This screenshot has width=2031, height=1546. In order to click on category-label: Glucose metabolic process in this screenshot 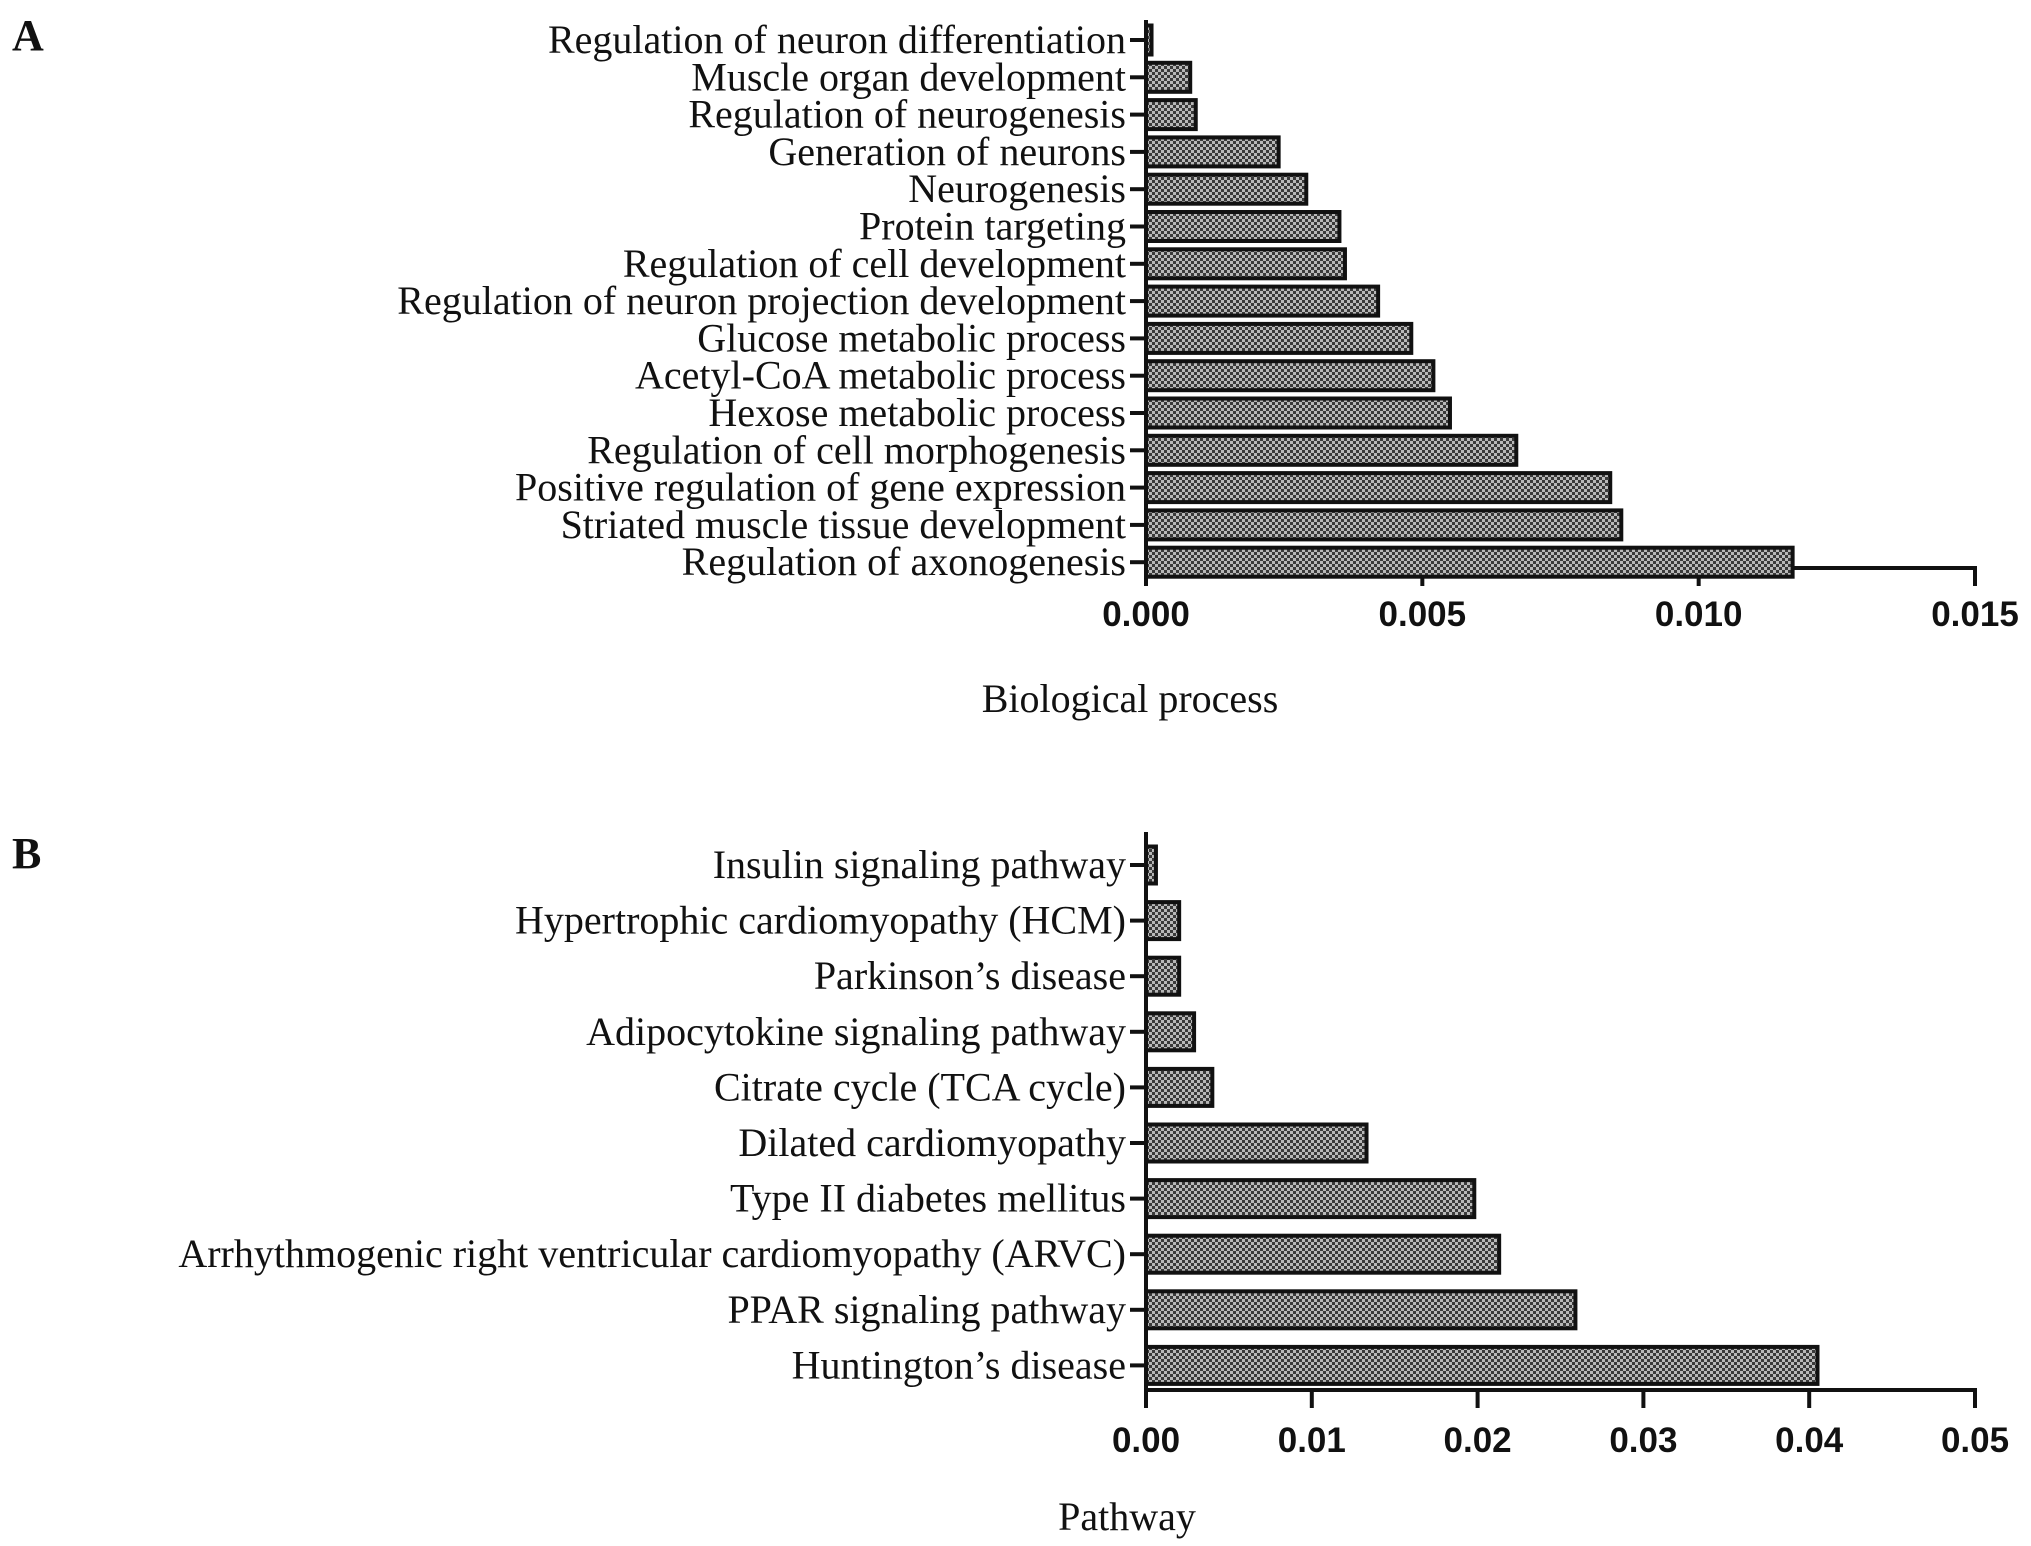, I will do `click(911, 337)`.